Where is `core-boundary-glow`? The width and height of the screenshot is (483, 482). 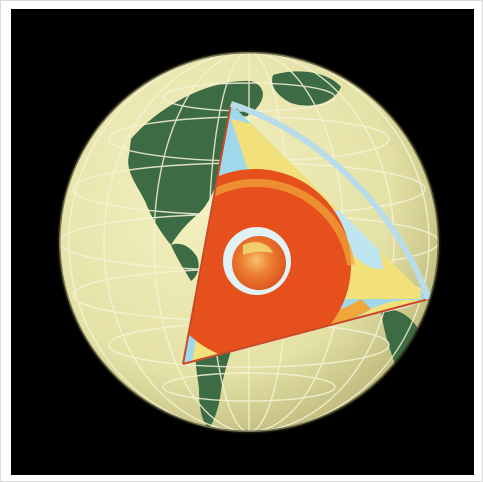 core-boundary-glow is located at coordinates (269, 222).